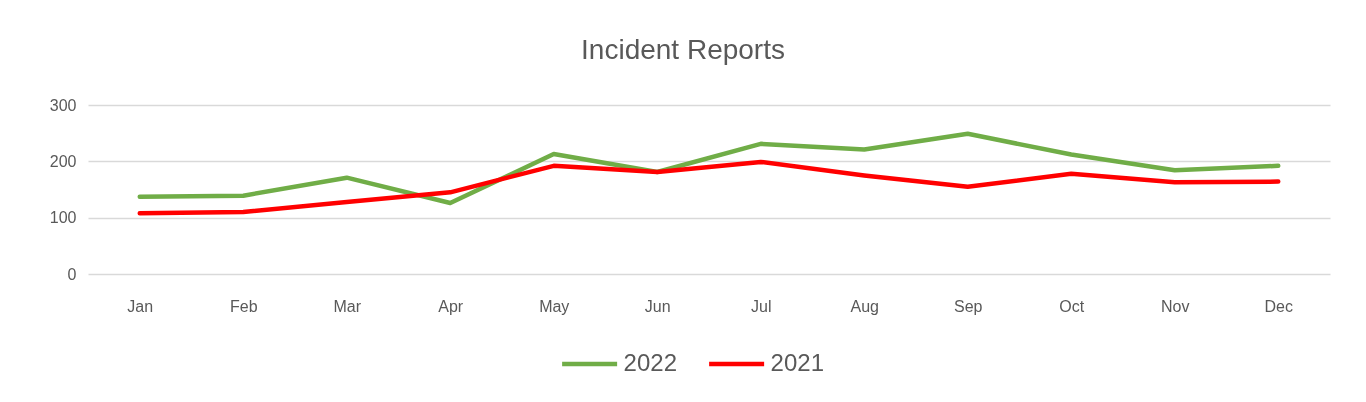 This screenshot has height=402, width=1366. I want to click on x-tick-label: Sep, so click(968, 306).